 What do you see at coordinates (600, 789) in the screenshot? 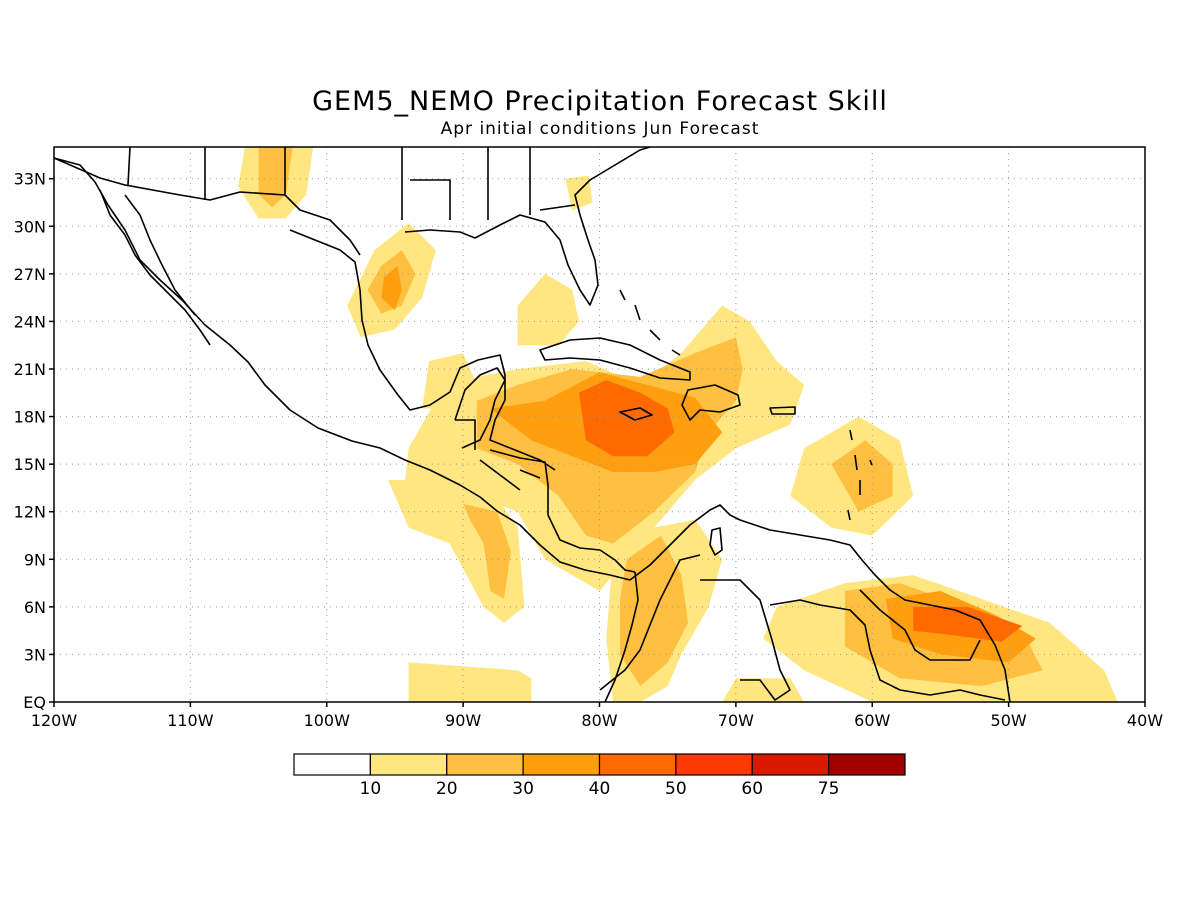
I see `colorbar-label: 40` at bounding box center [600, 789].